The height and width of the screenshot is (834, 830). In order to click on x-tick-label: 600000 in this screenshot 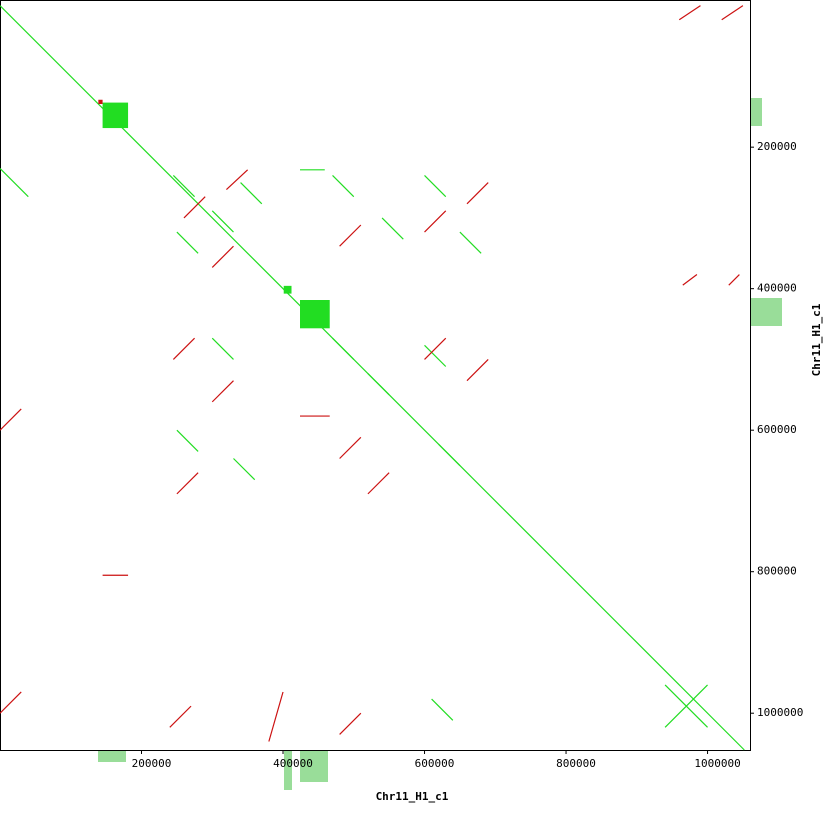, I will do `click(435, 763)`.